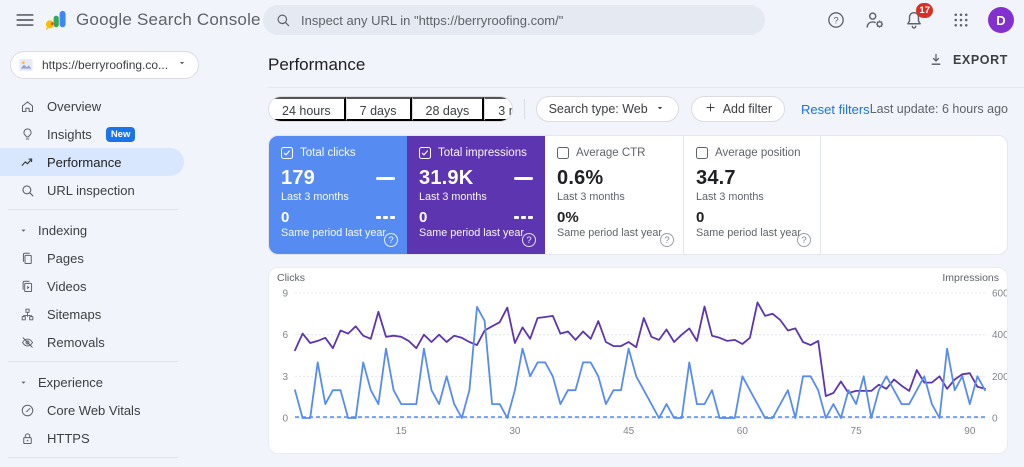 This screenshot has width=1024, height=467. What do you see at coordinates (27, 314) in the screenshot?
I see `sitemaps-icon` at bounding box center [27, 314].